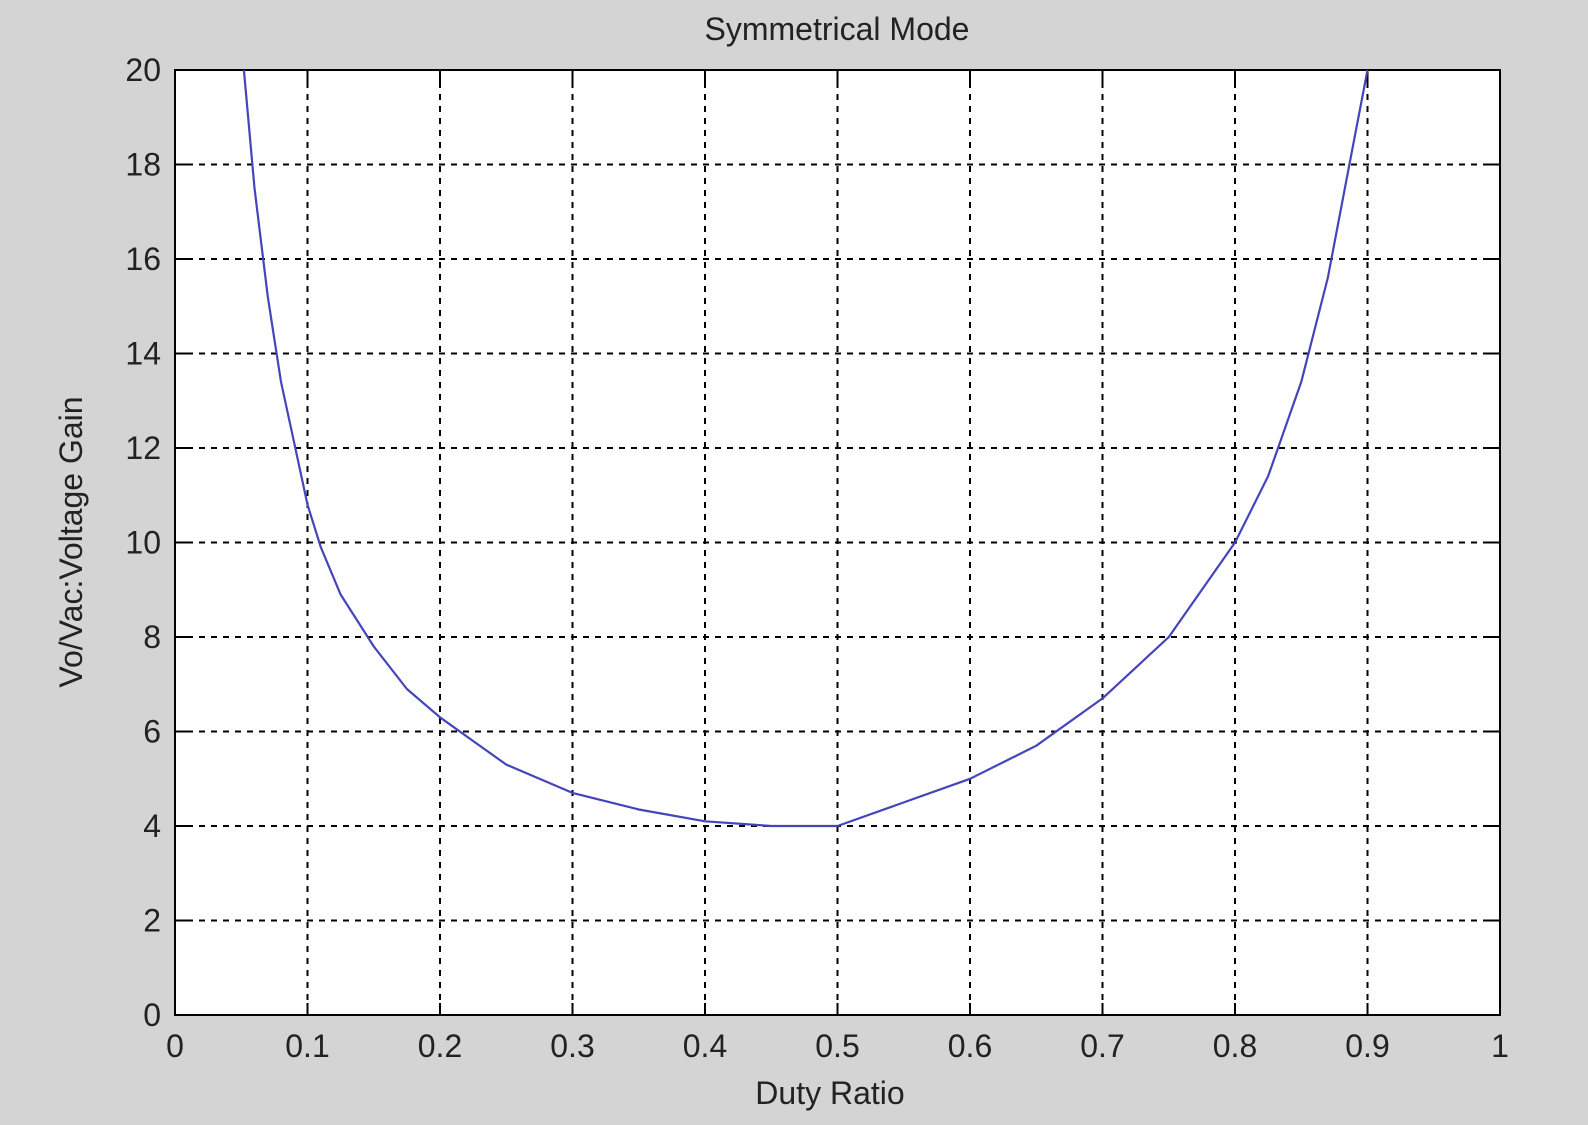  Describe the element at coordinates (143, 165) in the screenshot. I see `y-tick-label: 18` at that location.